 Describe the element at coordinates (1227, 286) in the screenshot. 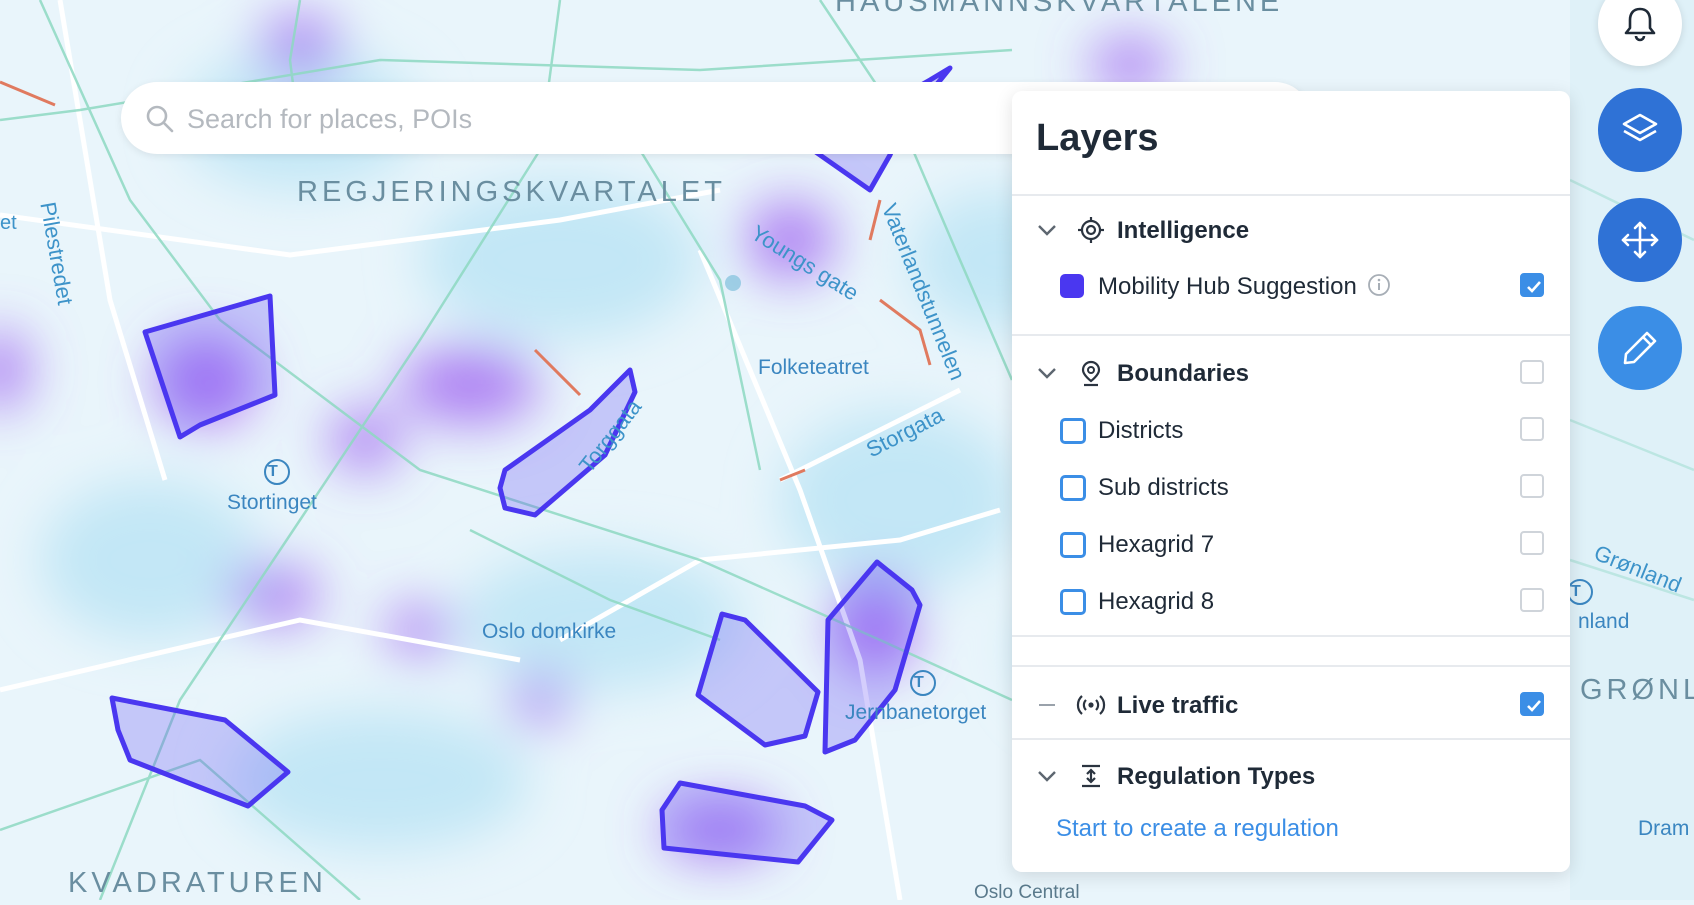

I see `layer-item-label: Mobility Hub Suggestion` at that location.